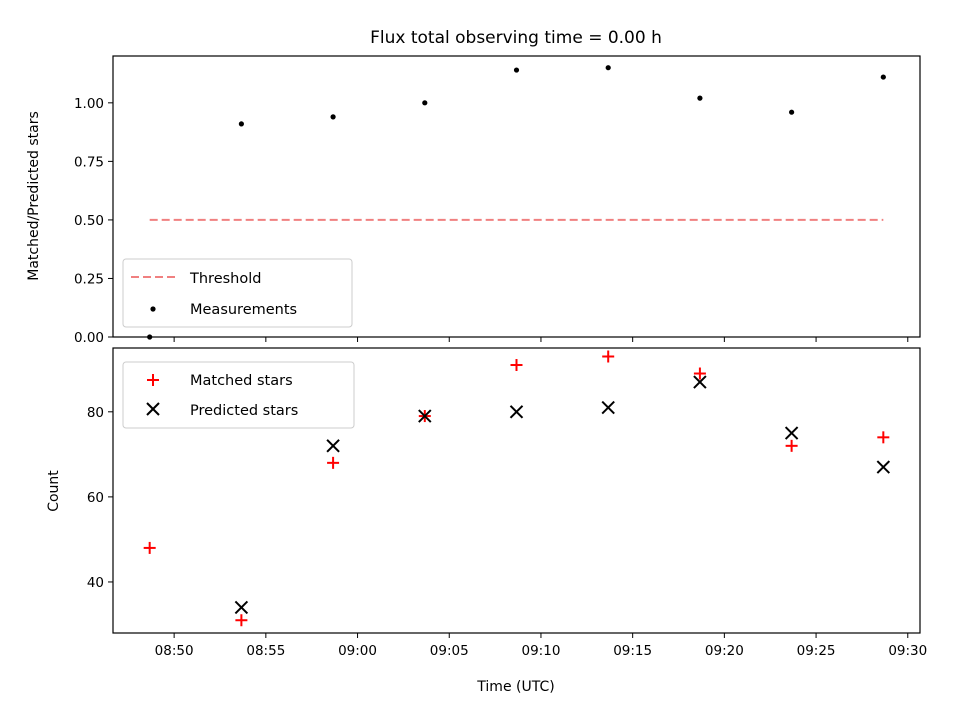 This screenshot has height=720, width=960. What do you see at coordinates (95, 413) in the screenshot?
I see `bottom-y-tick-label: 80` at bounding box center [95, 413].